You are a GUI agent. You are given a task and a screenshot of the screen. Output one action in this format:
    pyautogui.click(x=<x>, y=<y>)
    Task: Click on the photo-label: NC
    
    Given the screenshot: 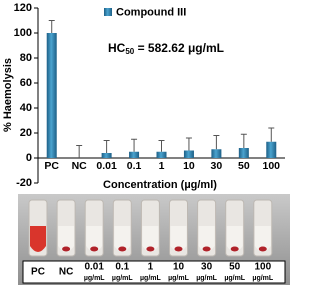 What is the action you would take?
    pyautogui.click(x=66, y=272)
    